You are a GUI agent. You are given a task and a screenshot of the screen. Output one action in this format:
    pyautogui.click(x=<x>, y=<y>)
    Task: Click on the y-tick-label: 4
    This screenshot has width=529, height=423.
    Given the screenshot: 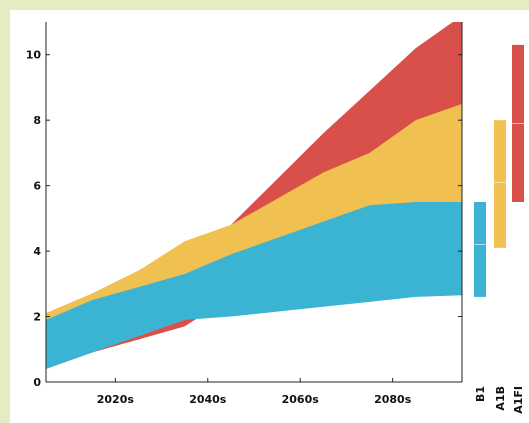 What is the action you would take?
    pyautogui.click(x=37, y=251)
    